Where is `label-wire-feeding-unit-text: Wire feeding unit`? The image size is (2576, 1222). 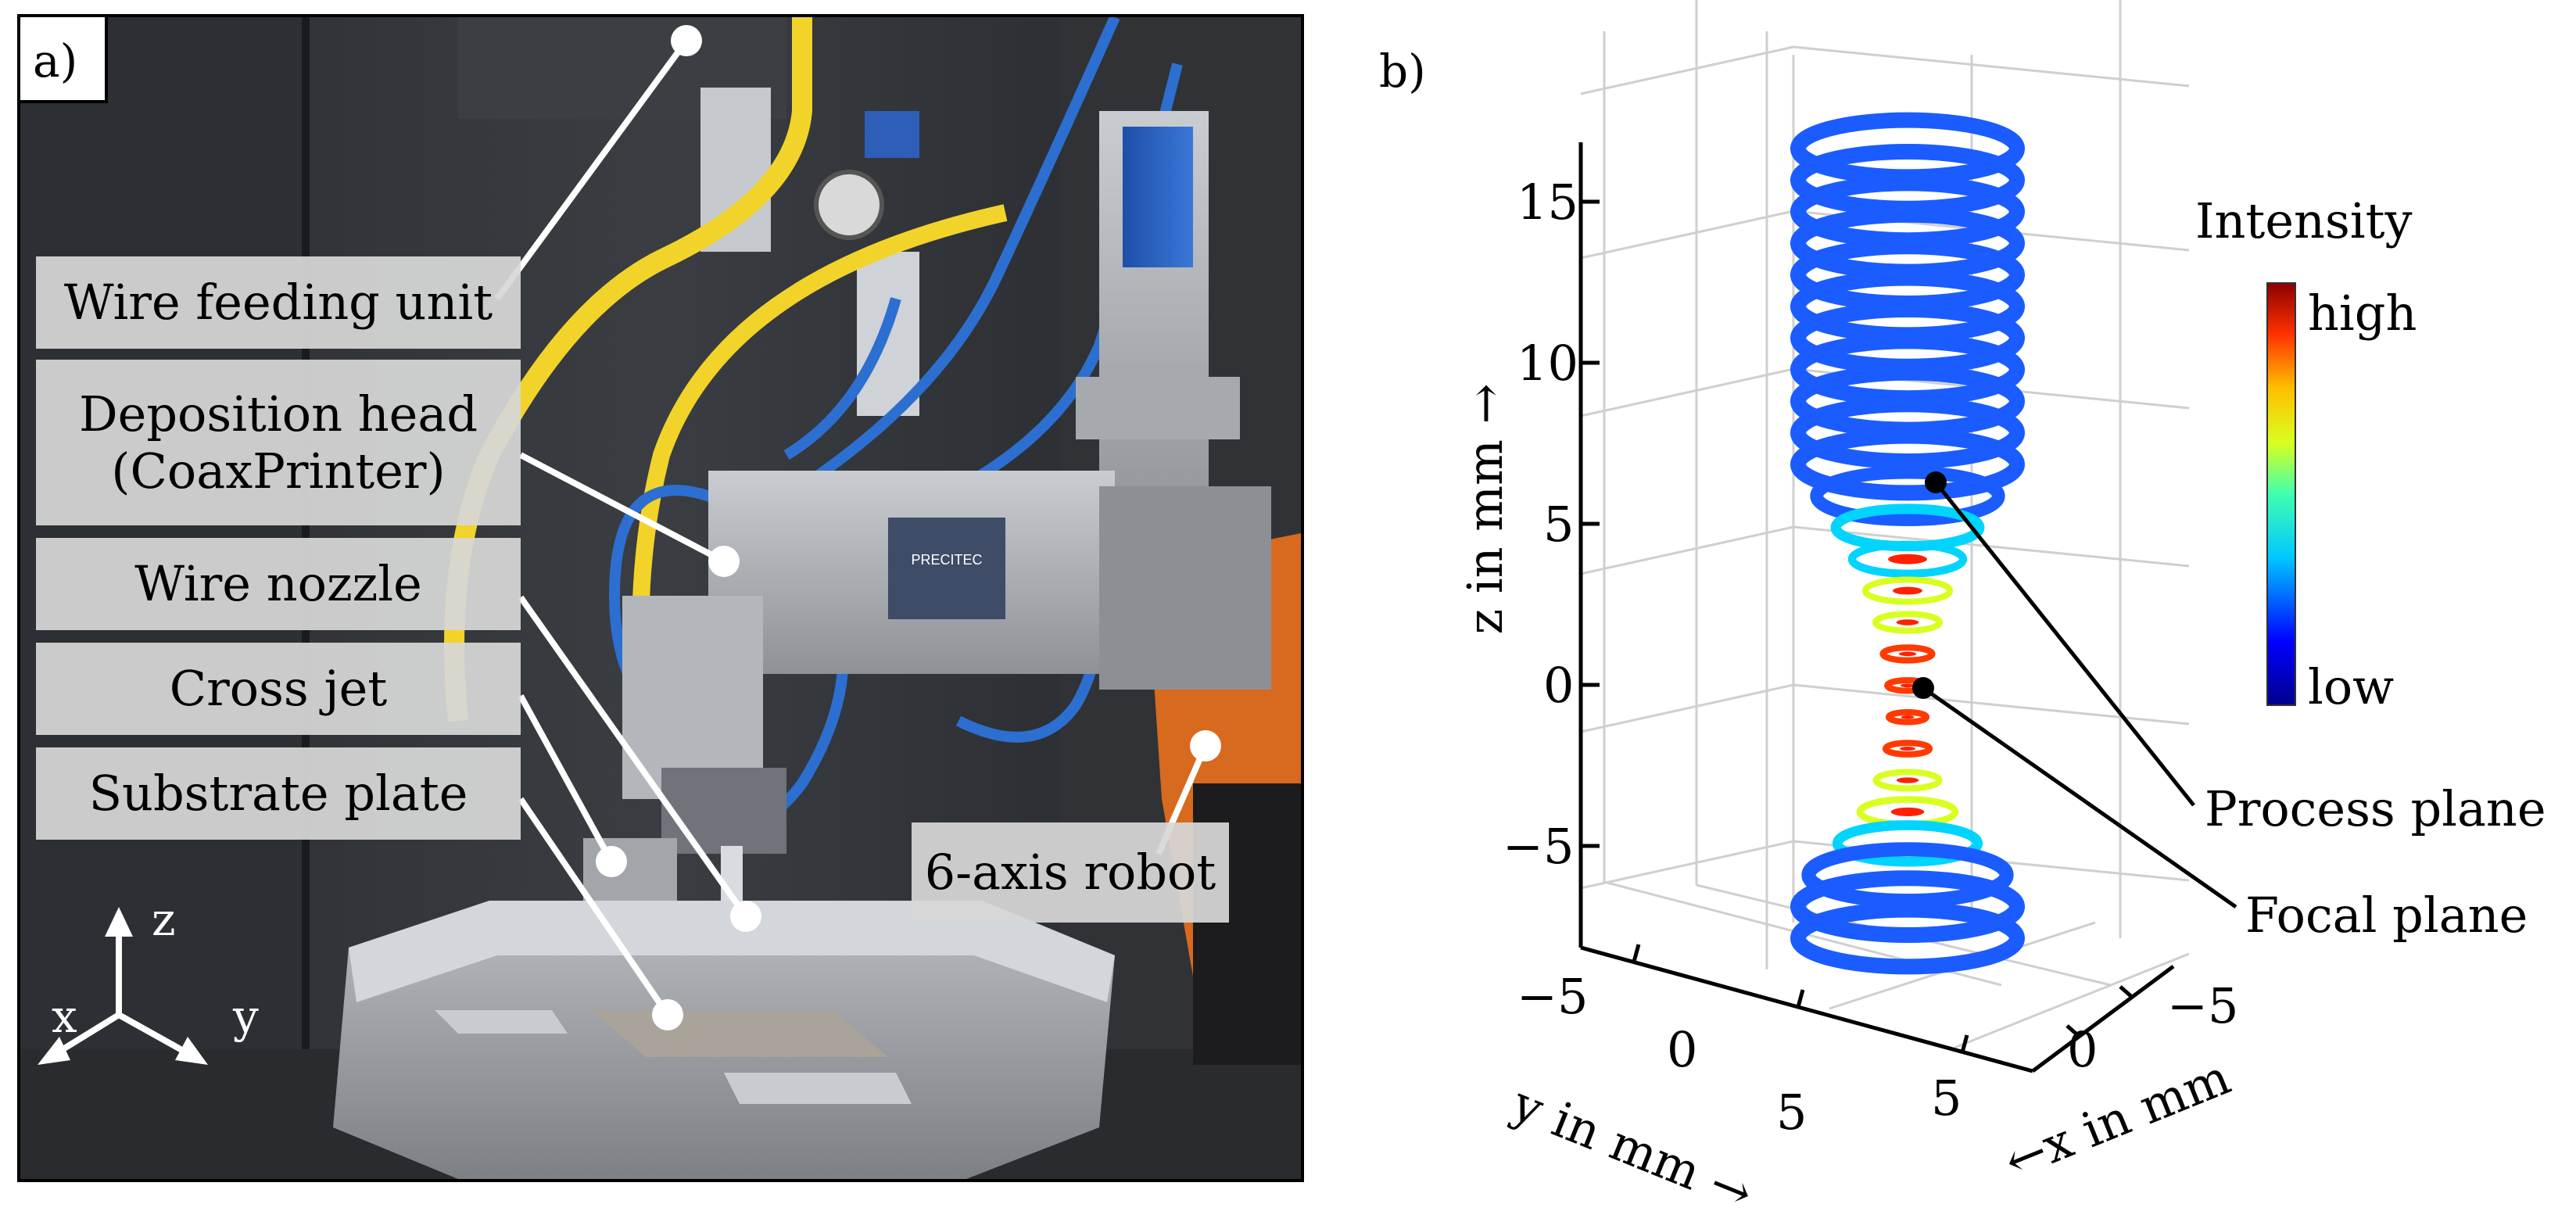 label-wire-feeding-unit-text: Wire feeding unit is located at coordinates (278, 302).